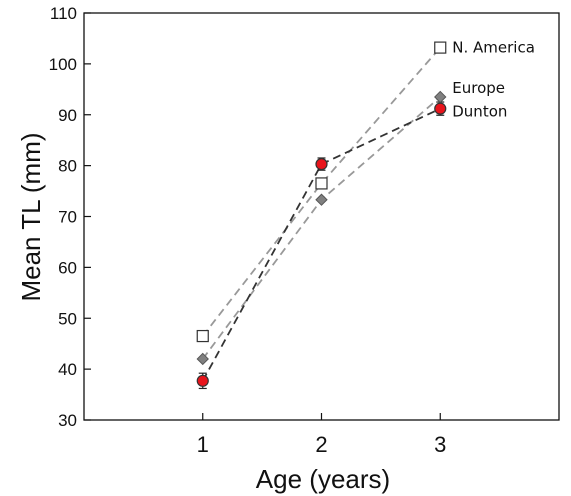 Image resolution: width=571 pixels, height=496 pixels. I want to click on y-tick-label: 70, so click(67, 217).